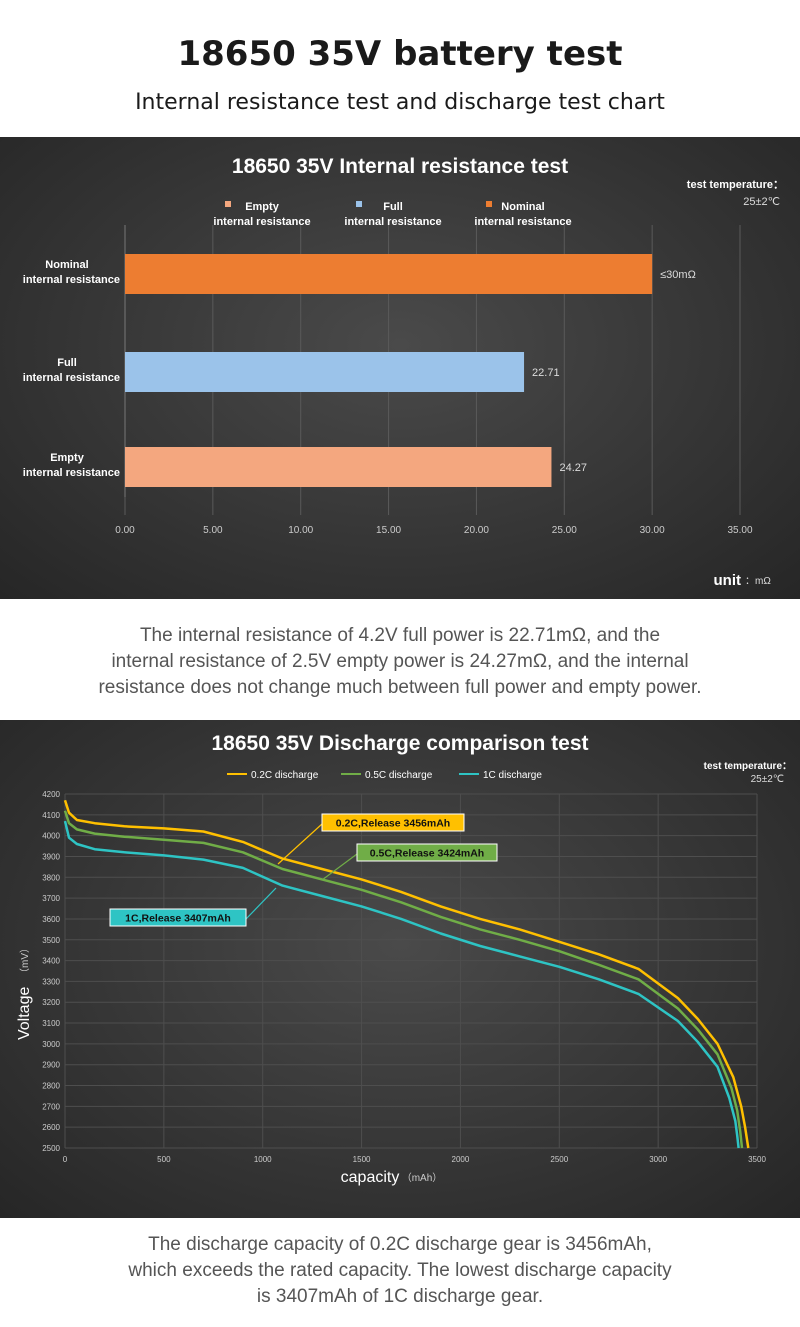 Image resolution: width=800 pixels, height=1327 pixels. What do you see at coordinates (422, 1178) in the screenshot?
I see `x-axis-unit: （mAh）` at bounding box center [422, 1178].